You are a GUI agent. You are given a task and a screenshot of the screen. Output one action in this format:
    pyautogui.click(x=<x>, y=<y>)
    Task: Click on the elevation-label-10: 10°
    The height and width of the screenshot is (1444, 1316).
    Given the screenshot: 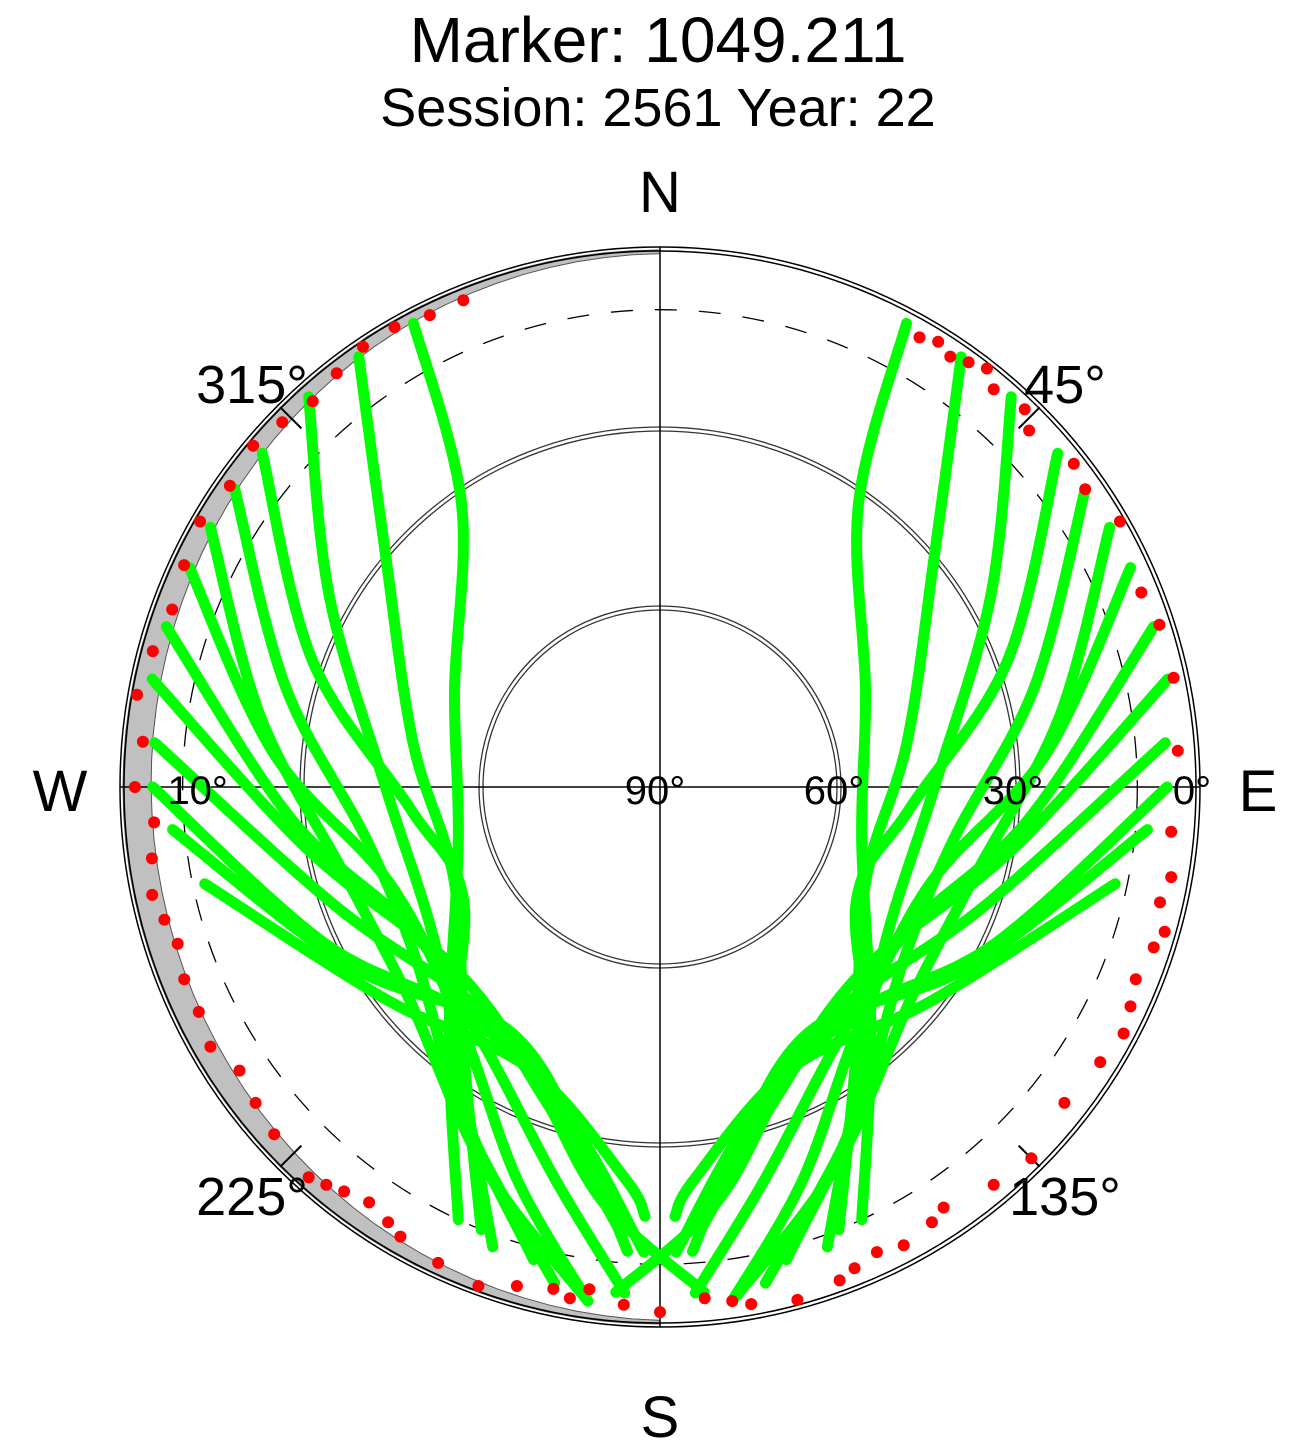 What is the action you would take?
    pyautogui.click(x=197, y=791)
    